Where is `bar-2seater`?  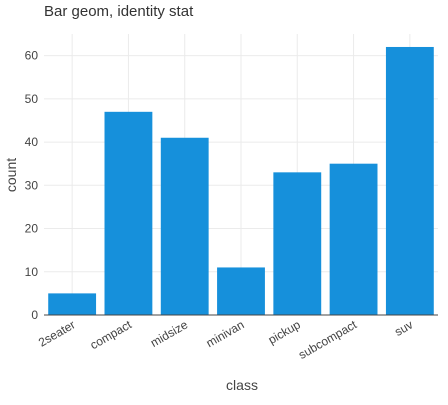 bar-2seater is located at coordinates (72, 304).